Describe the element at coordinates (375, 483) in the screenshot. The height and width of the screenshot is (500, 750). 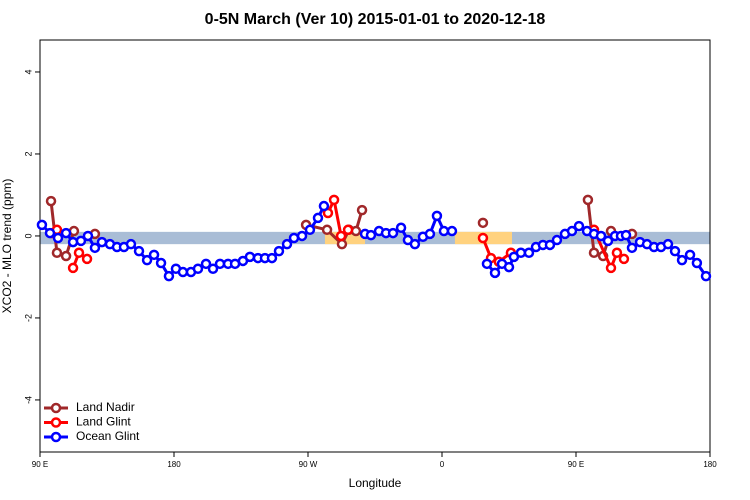
I see `x-axis-label: Longitude` at that location.